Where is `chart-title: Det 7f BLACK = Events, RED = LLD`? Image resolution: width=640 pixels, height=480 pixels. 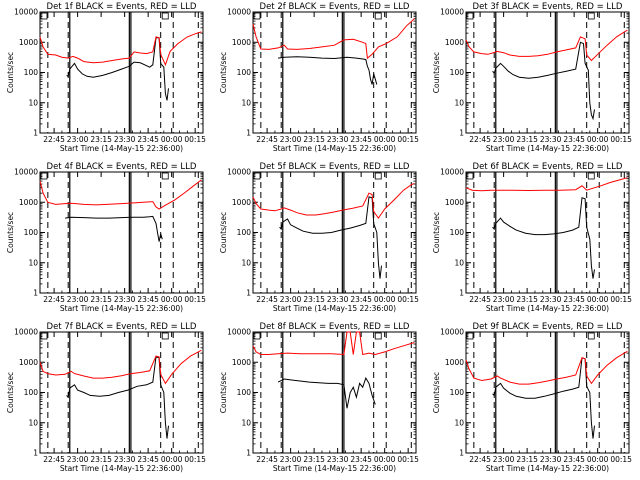 chart-title: Det 7f BLACK = Events, RED = LLD is located at coordinates (122, 327).